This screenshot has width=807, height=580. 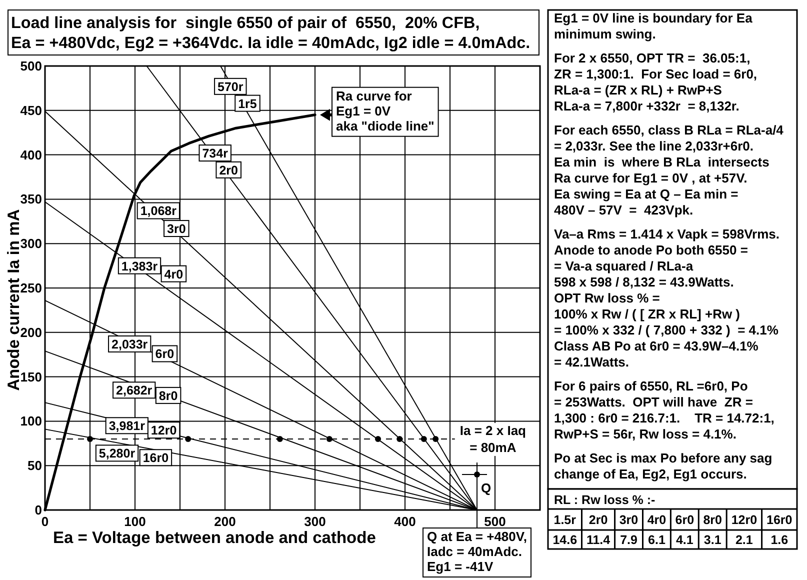 What do you see at coordinates (477, 551) in the screenshot?
I see `annotation: Q at Ea = +480V, Iadc = 40mAdc. Eg1 = -41V` at bounding box center [477, 551].